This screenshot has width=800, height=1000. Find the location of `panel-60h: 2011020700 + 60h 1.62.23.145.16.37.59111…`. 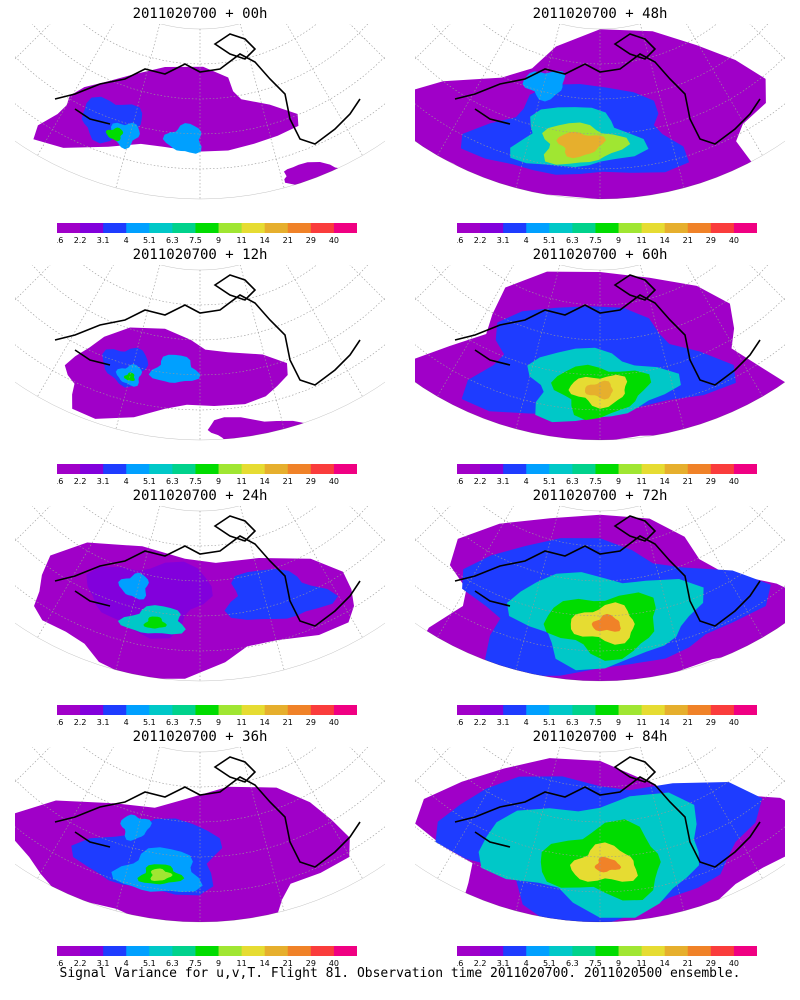

panel-60h: 2011020700 + 60h 1.62.23.145.16.37.59111… is located at coordinates (600, 363).